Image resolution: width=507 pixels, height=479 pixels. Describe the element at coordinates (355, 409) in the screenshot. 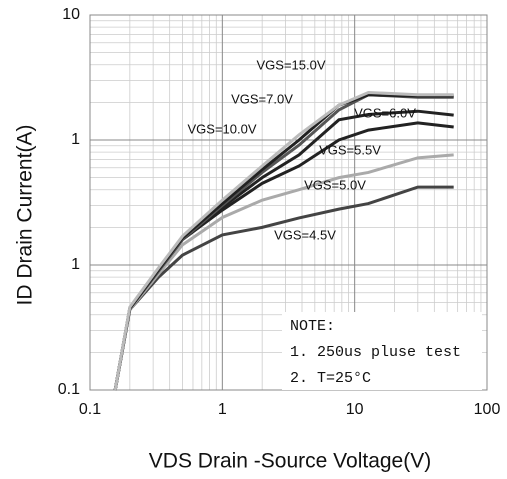

I see `x-tick-label: 10` at that location.